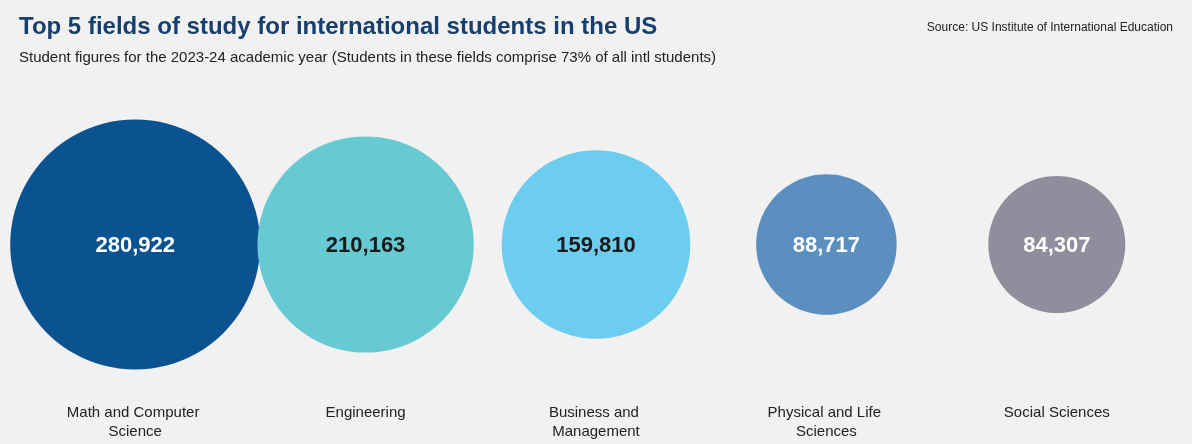 The width and height of the screenshot is (1192, 444). What do you see at coordinates (135, 244) in the screenshot?
I see `data-label: 280,922` at bounding box center [135, 244].